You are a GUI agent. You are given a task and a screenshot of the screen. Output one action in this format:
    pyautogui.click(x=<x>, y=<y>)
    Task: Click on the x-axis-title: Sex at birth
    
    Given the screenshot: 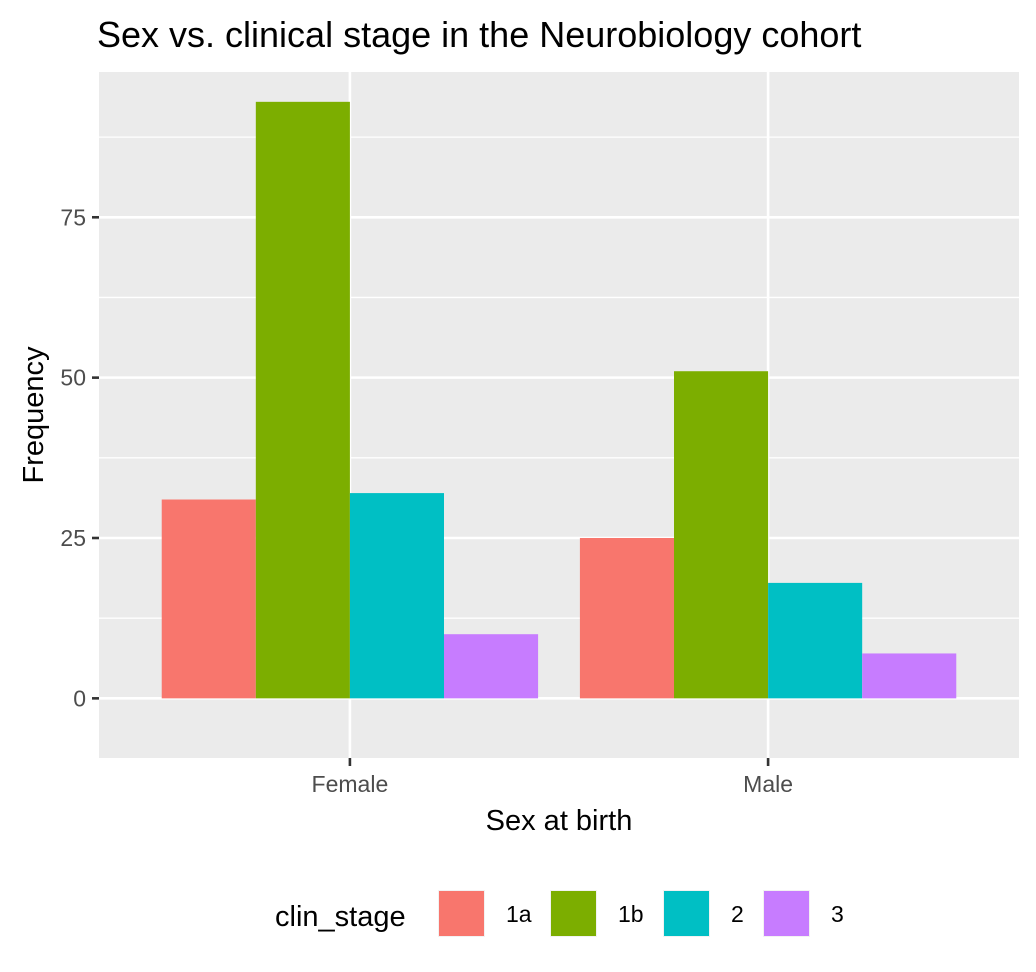 What is the action you would take?
    pyautogui.click(x=559, y=821)
    